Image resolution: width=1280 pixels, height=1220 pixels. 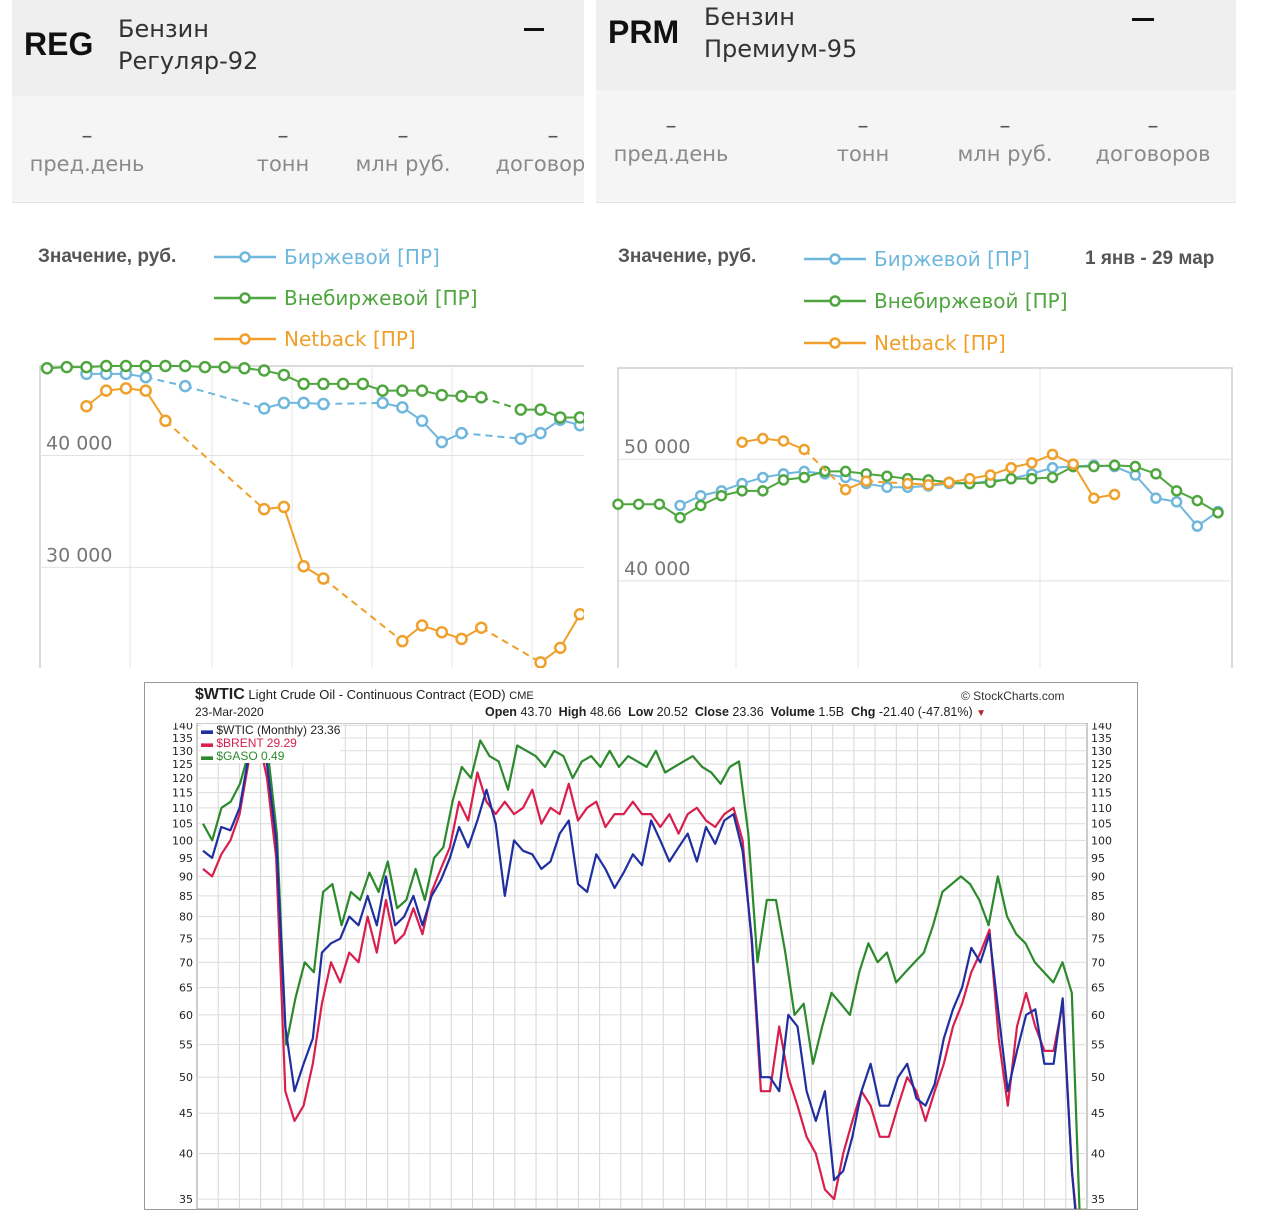 I want to click on y-tick-label-right: 55, so click(x=1098, y=1045).